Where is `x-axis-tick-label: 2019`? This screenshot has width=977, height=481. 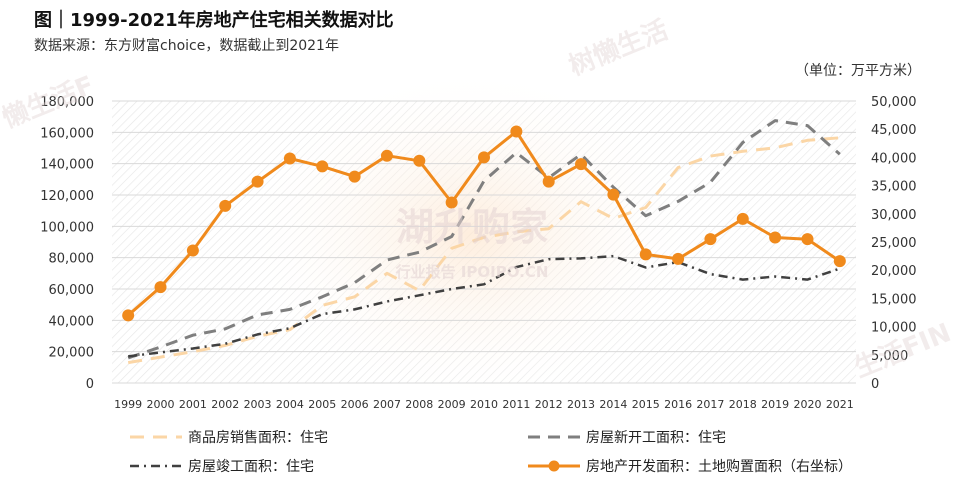
x-axis-tick-label: 2019 is located at coordinates (775, 404).